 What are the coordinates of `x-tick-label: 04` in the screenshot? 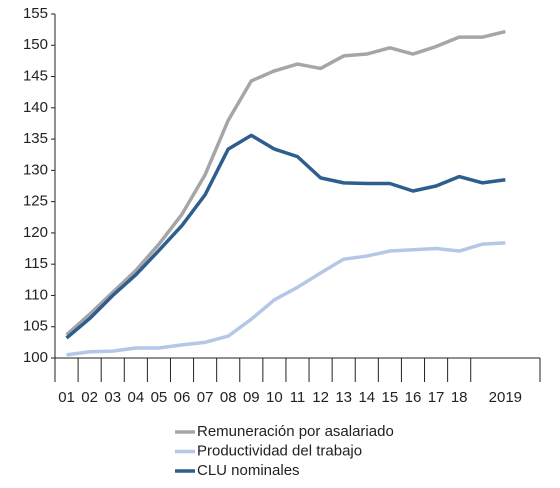 It's located at (135, 397).